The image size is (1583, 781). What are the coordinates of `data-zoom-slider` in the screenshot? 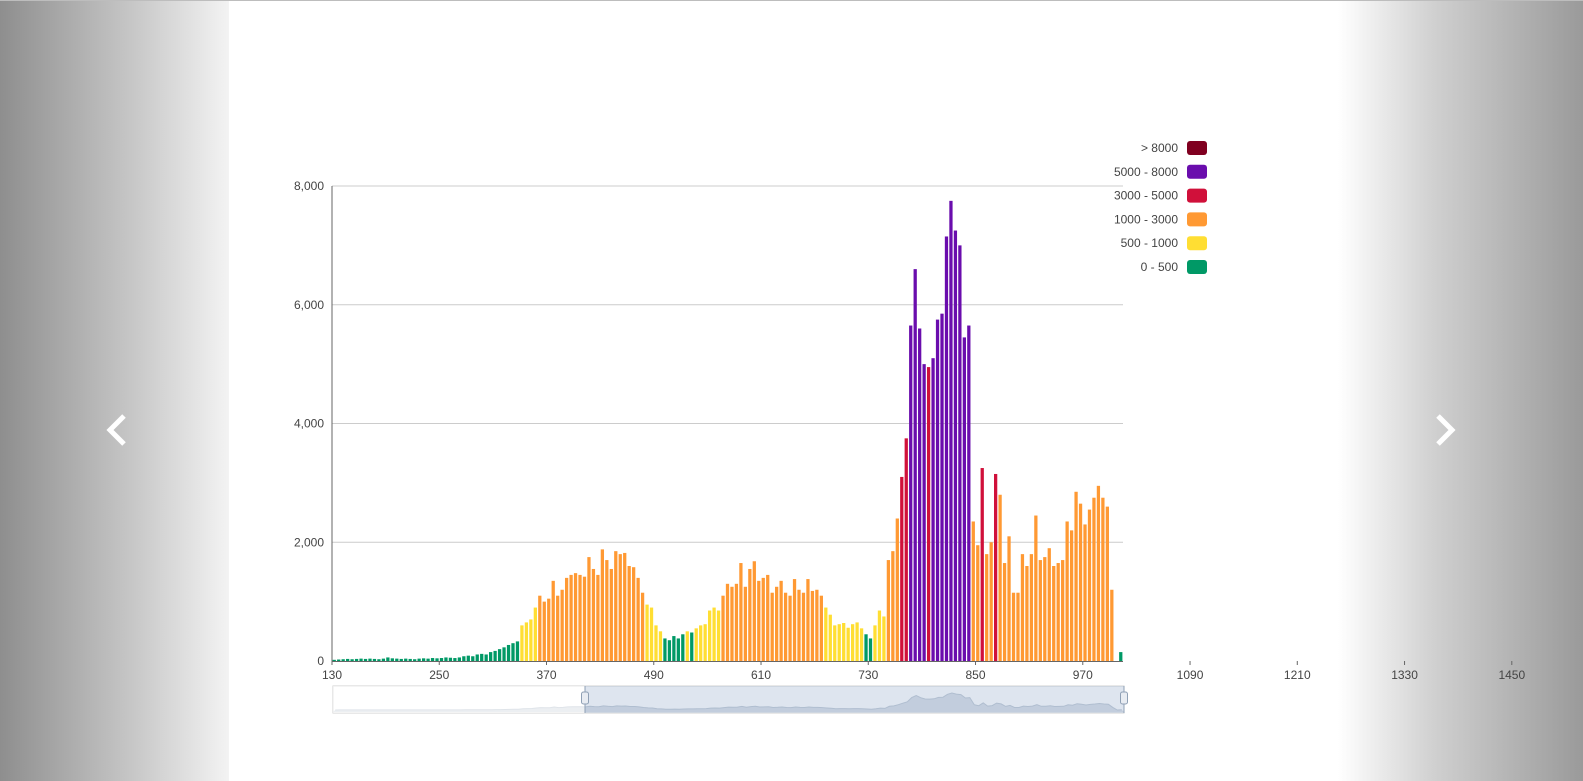 It's located at (730, 699).